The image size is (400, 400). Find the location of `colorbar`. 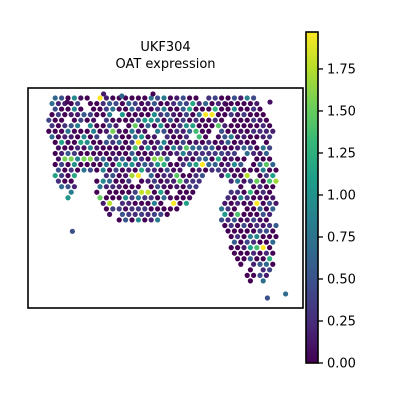

colorbar is located at coordinates (312, 197).